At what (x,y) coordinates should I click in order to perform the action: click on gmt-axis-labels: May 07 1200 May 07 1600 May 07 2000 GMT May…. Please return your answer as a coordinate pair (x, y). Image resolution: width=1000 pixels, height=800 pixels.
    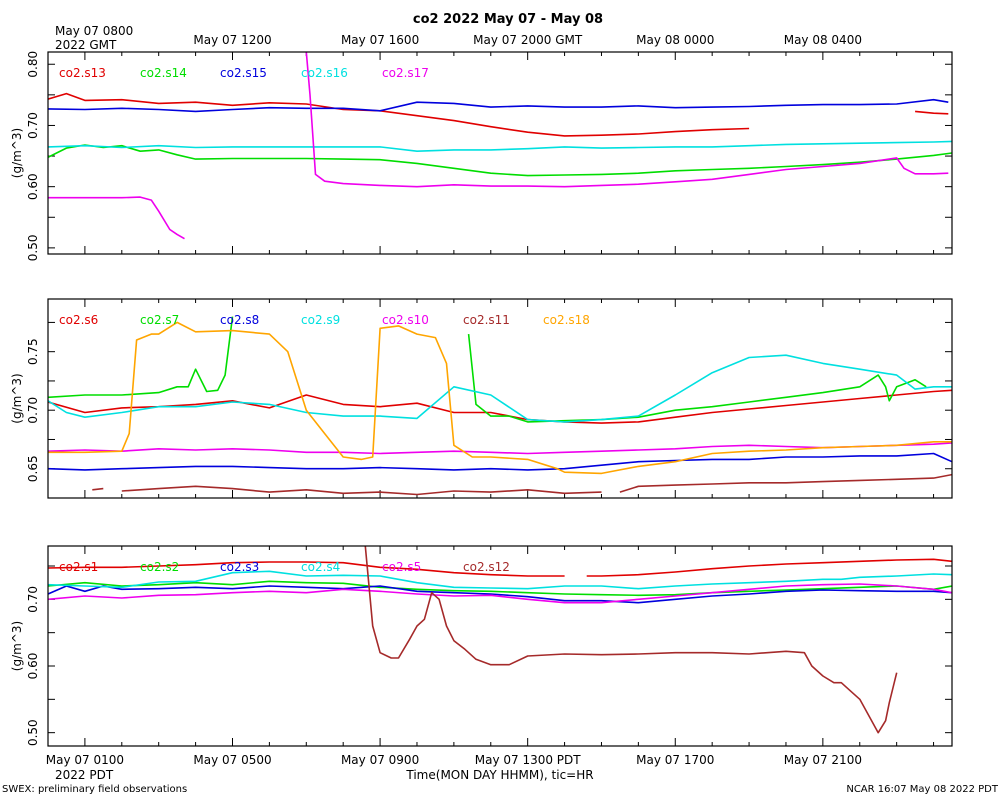
    Looking at the image, I should click on (527, 40).